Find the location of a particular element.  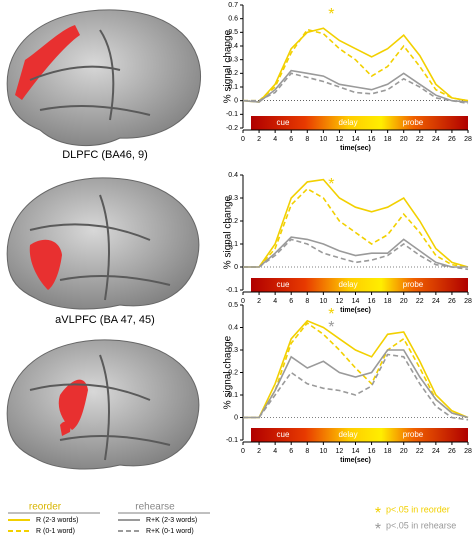

y-tick-label: 0.7 is located at coordinates (233, 5).